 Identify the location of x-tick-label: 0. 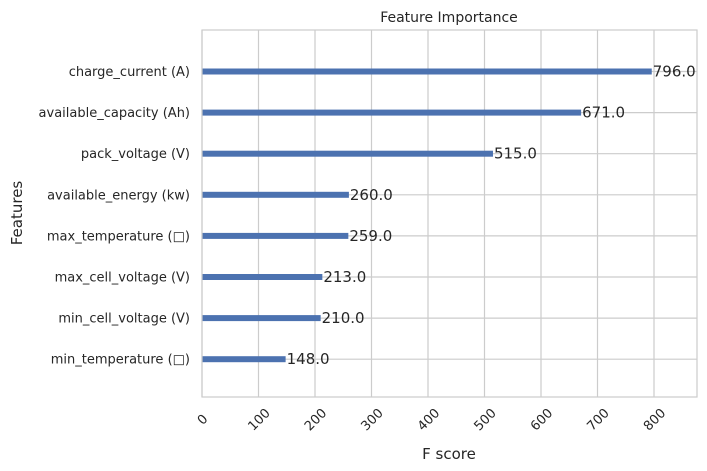
(203, 420).